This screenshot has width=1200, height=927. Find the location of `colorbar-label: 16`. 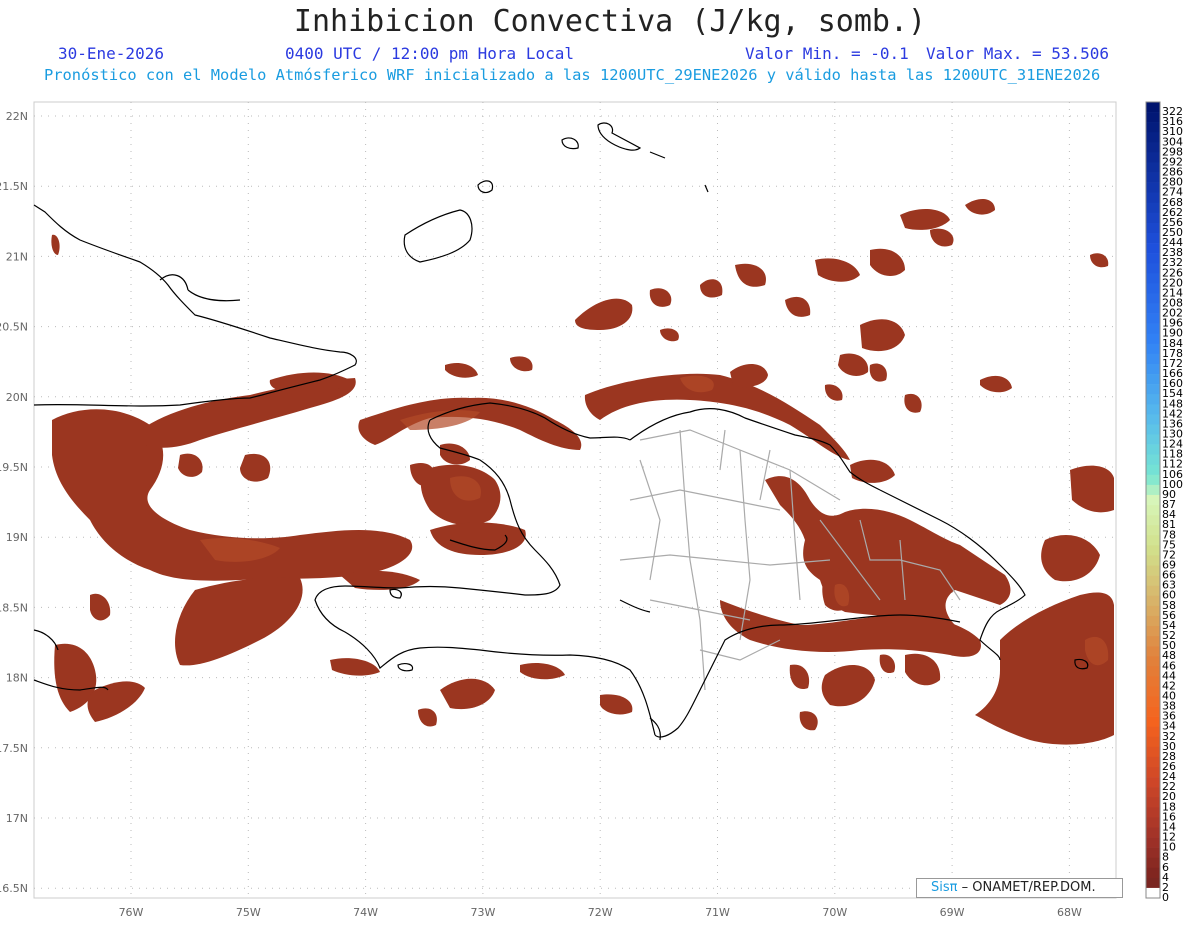

colorbar-label: 16 is located at coordinates (1169, 816).